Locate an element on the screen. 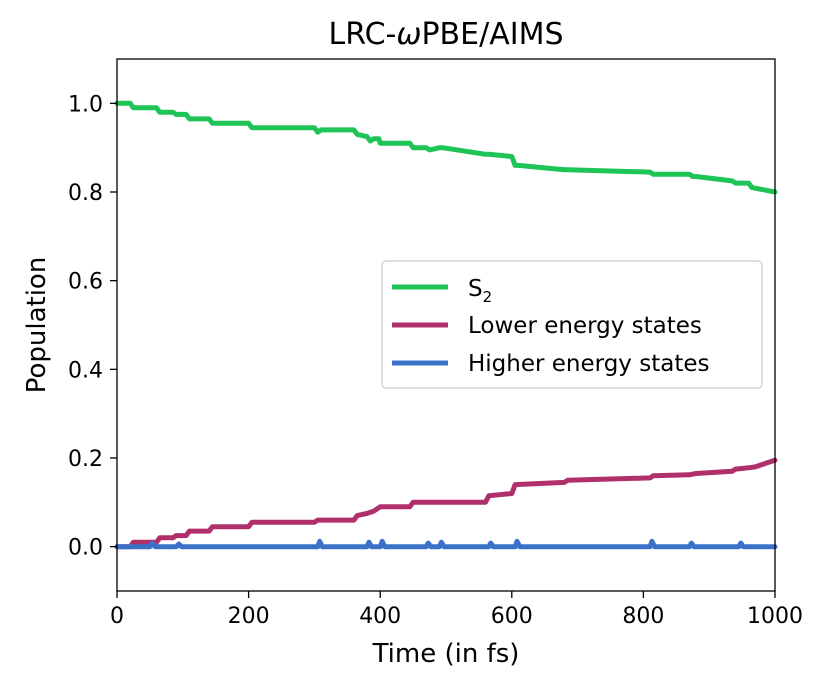 Image resolution: width=830 pixels, height=692 pixels. y-tick-label: 0.2 is located at coordinates (85, 459).